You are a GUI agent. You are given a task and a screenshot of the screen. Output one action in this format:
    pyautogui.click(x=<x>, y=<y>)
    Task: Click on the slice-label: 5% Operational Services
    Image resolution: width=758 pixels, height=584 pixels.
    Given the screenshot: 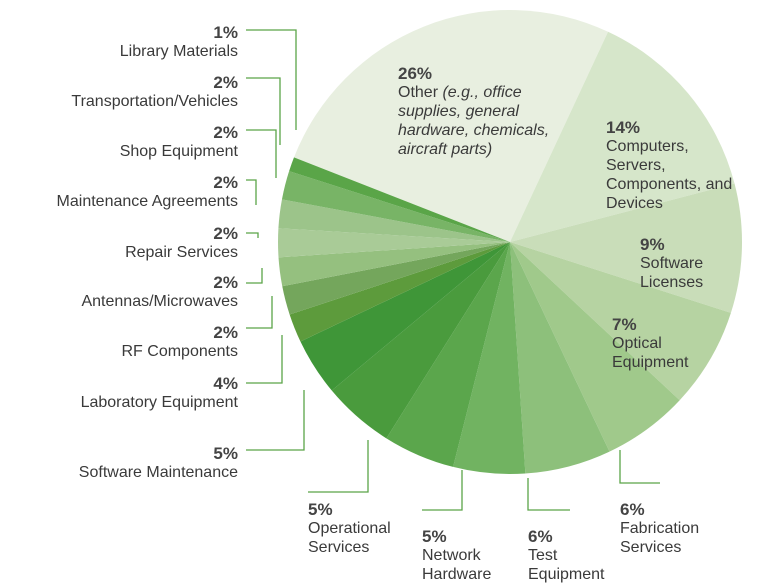 What is the action you would take?
    pyautogui.click(x=360, y=528)
    